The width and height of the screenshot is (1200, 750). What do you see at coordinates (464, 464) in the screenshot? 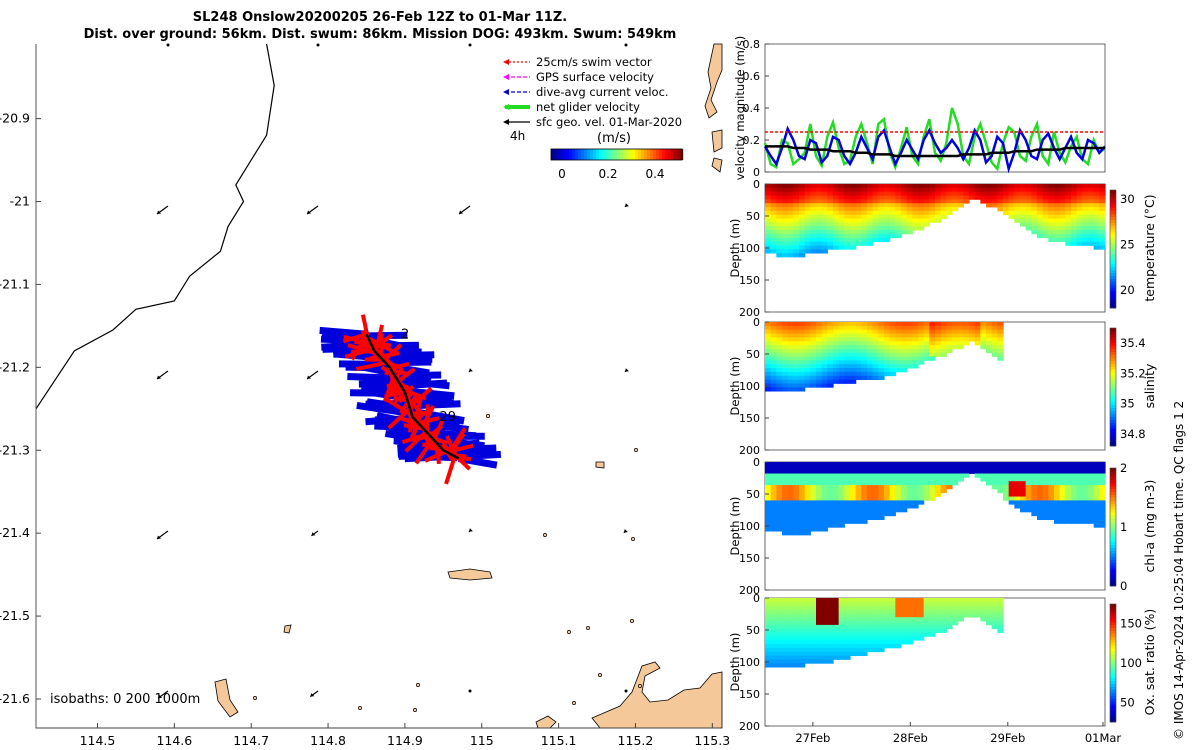
I see `swim-vector` at bounding box center [464, 464].